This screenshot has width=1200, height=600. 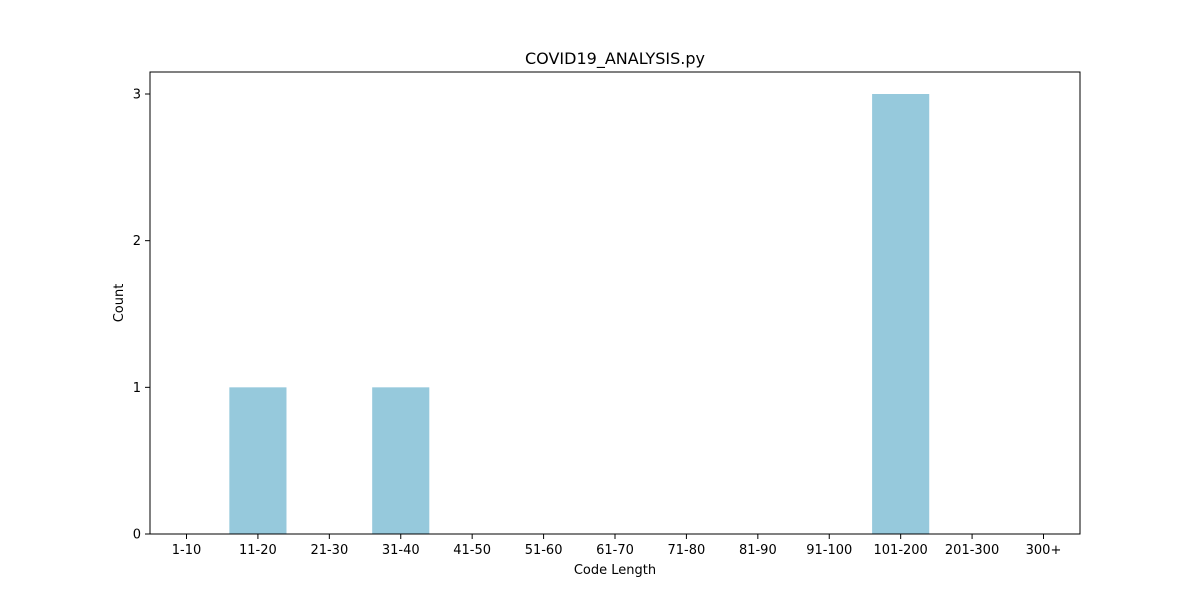 I want to click on y-axis-label: Count, so click(x=119, y=303).